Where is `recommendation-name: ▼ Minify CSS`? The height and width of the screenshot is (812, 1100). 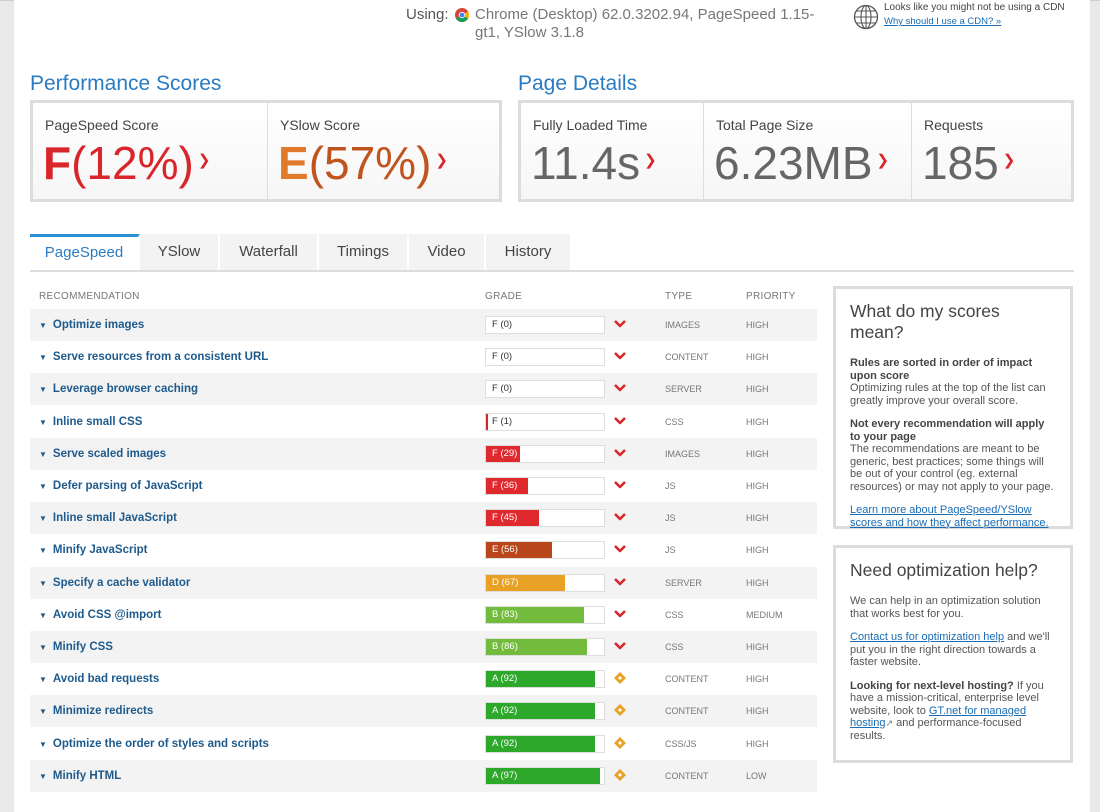
recommendation-name: ▼ Minify CSS is located at coordinates (76, 647).